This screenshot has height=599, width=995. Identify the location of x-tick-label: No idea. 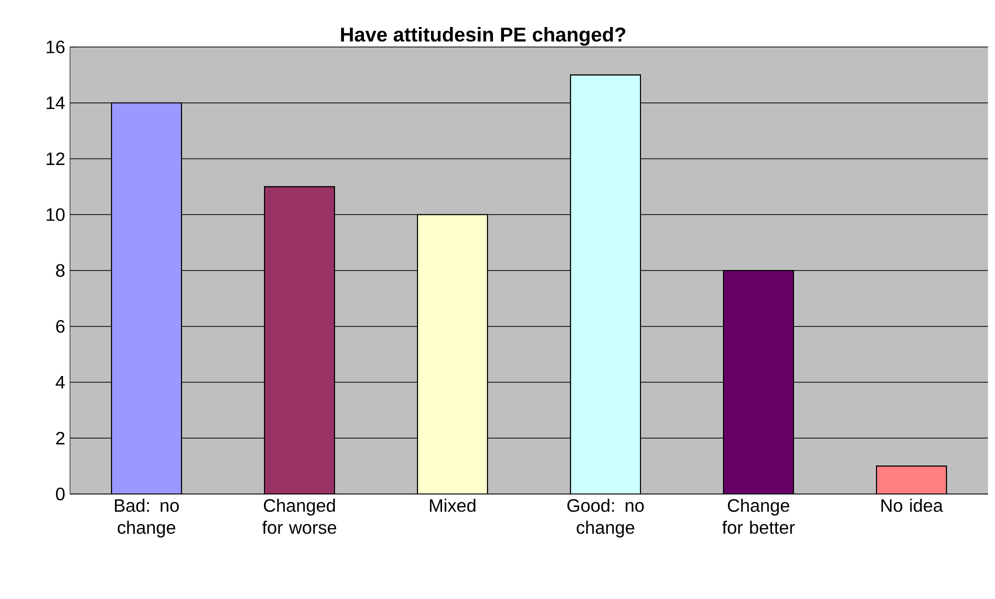
(912, 505).